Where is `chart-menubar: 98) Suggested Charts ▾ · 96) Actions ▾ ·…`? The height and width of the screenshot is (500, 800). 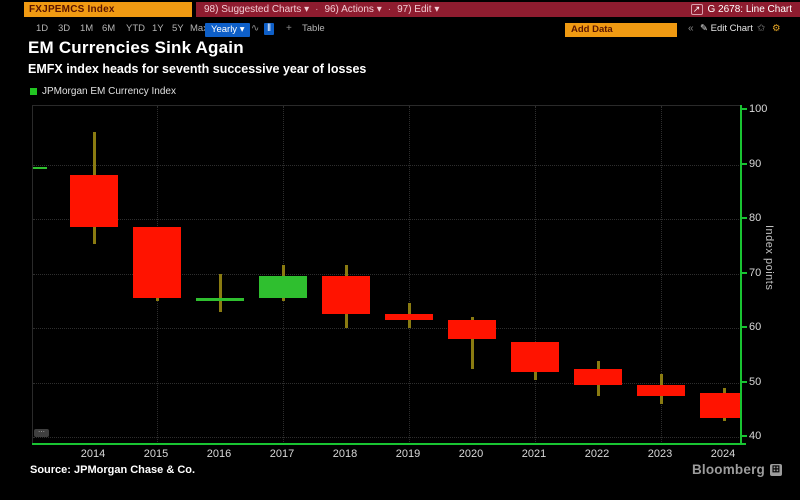 chart-menubar: 98) Suggested Charts ▾ · 96) Actions ▾ ·… is located at coordinates (498, 9).